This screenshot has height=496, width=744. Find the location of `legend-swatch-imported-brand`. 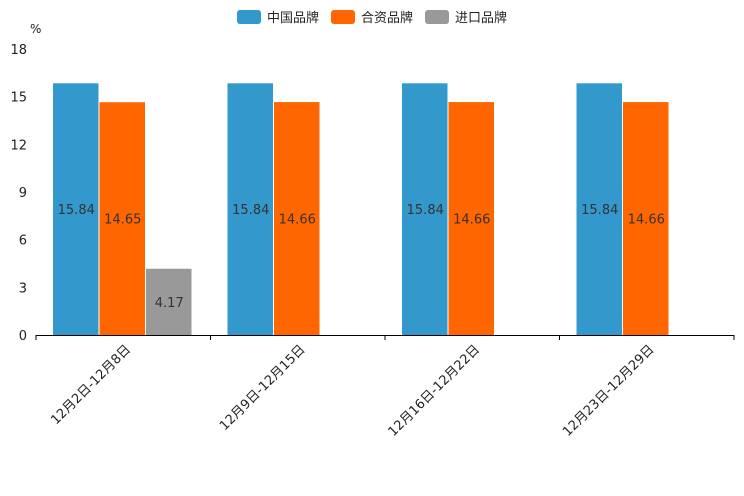

legend-swatch-imported-brand is located at coordinates (437, 16).